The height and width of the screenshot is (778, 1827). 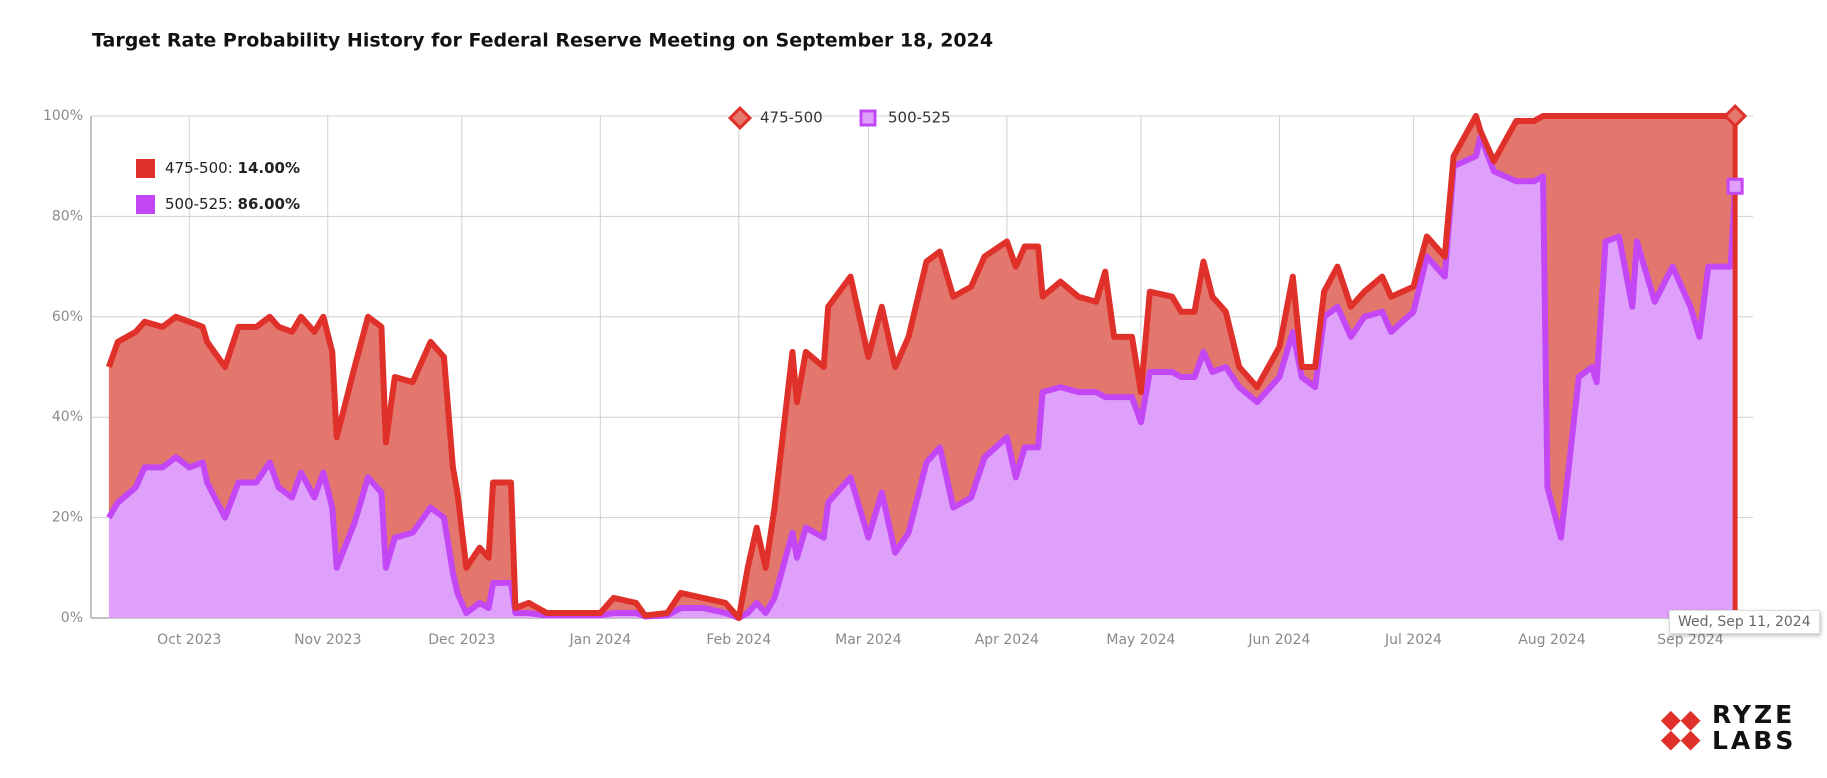 I want to click on hover-row: 500-525 86.00%, so click(x=218, y=204).